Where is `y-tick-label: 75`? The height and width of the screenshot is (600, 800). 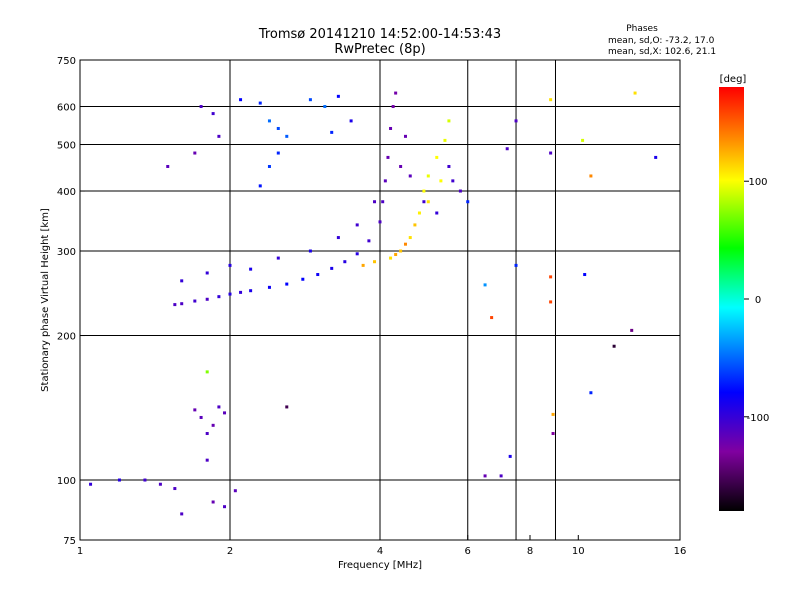 y-tick-label: 75 is located at coordinates (69, 541).